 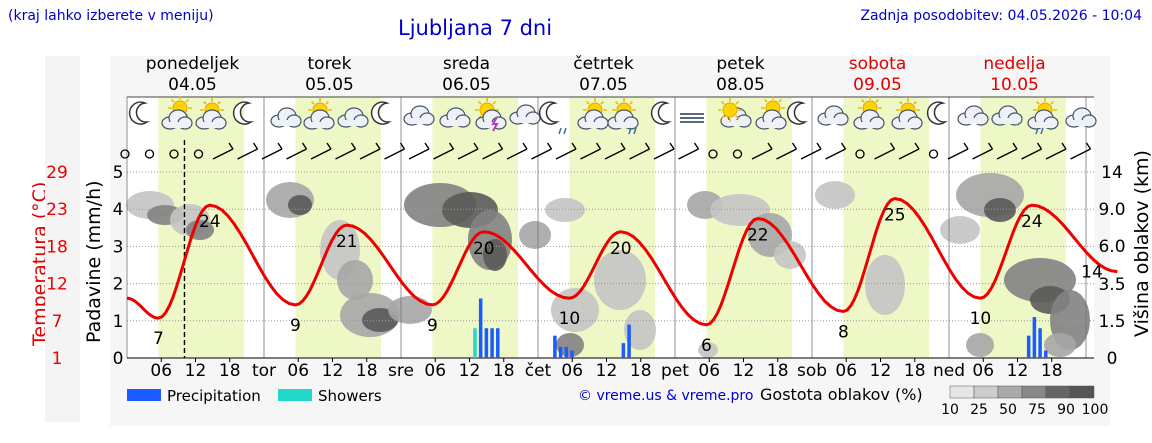 I want to click on day-name-label: nedelja, so click(x=1014, y=64).